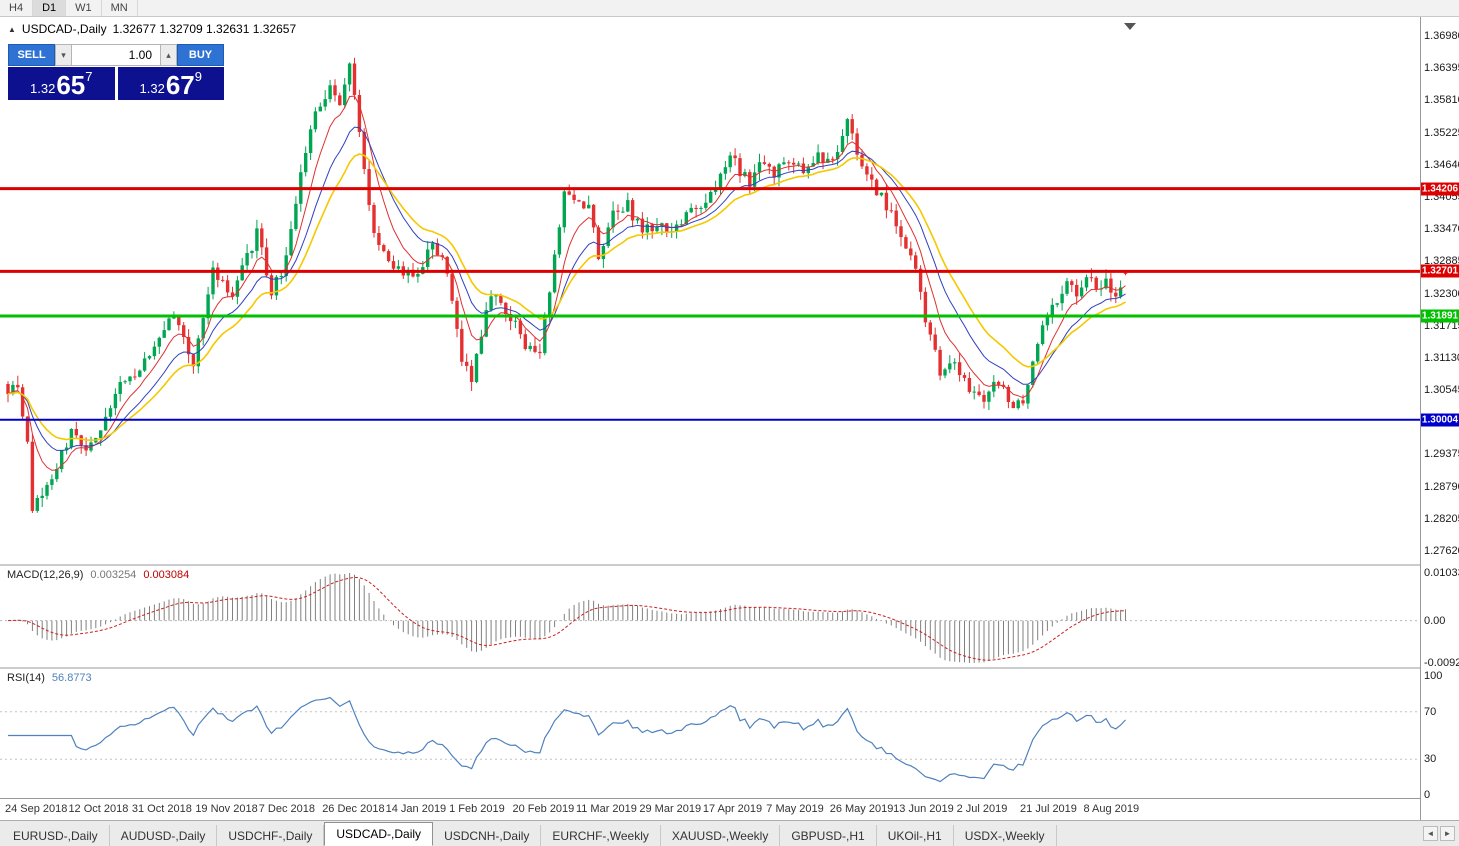 The image size is (1459, 846). Describe the element at coordinates (1430, 833) in the screenshot. I see `tab-scroll-left-button: ◄` at that location.